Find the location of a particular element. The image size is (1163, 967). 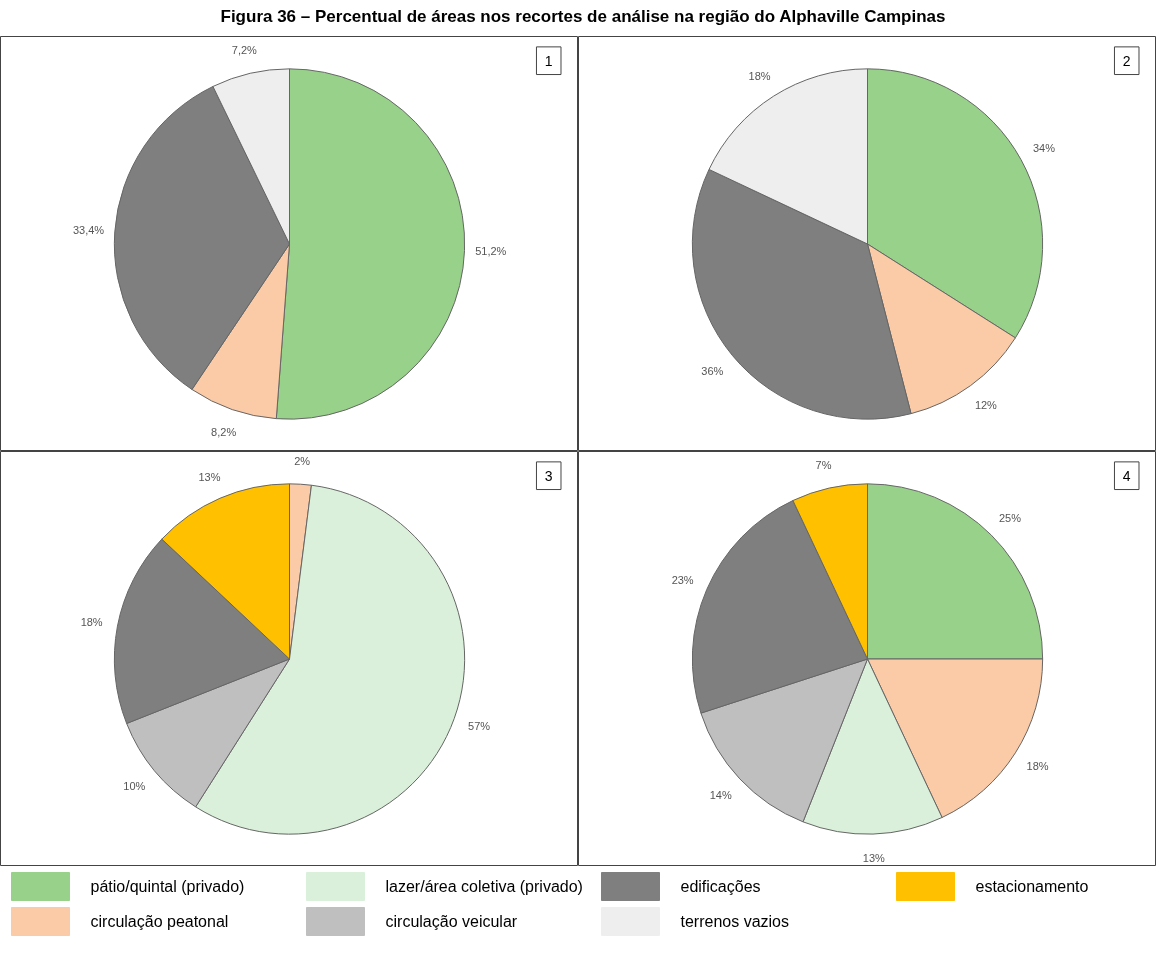

text: 1 is located at coordinates (548, 60).